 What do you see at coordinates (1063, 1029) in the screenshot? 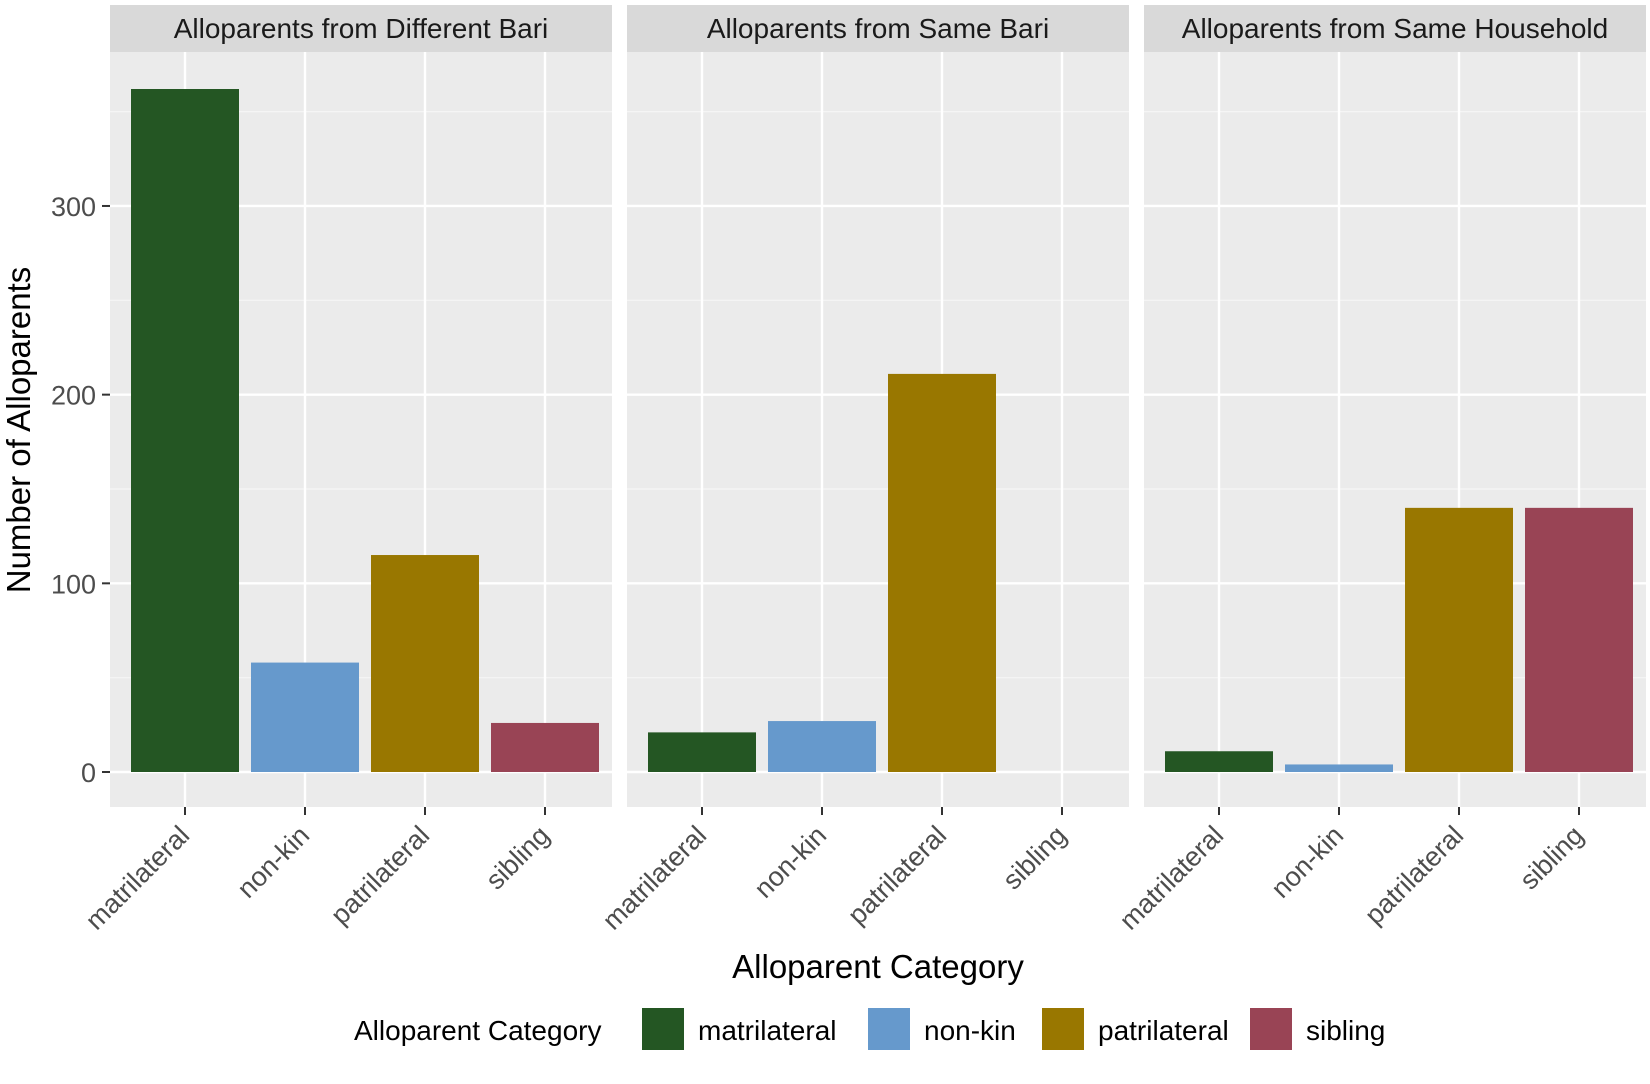
I see `legend-swatch-patrilateral` at bounding box center [1063, 1029].